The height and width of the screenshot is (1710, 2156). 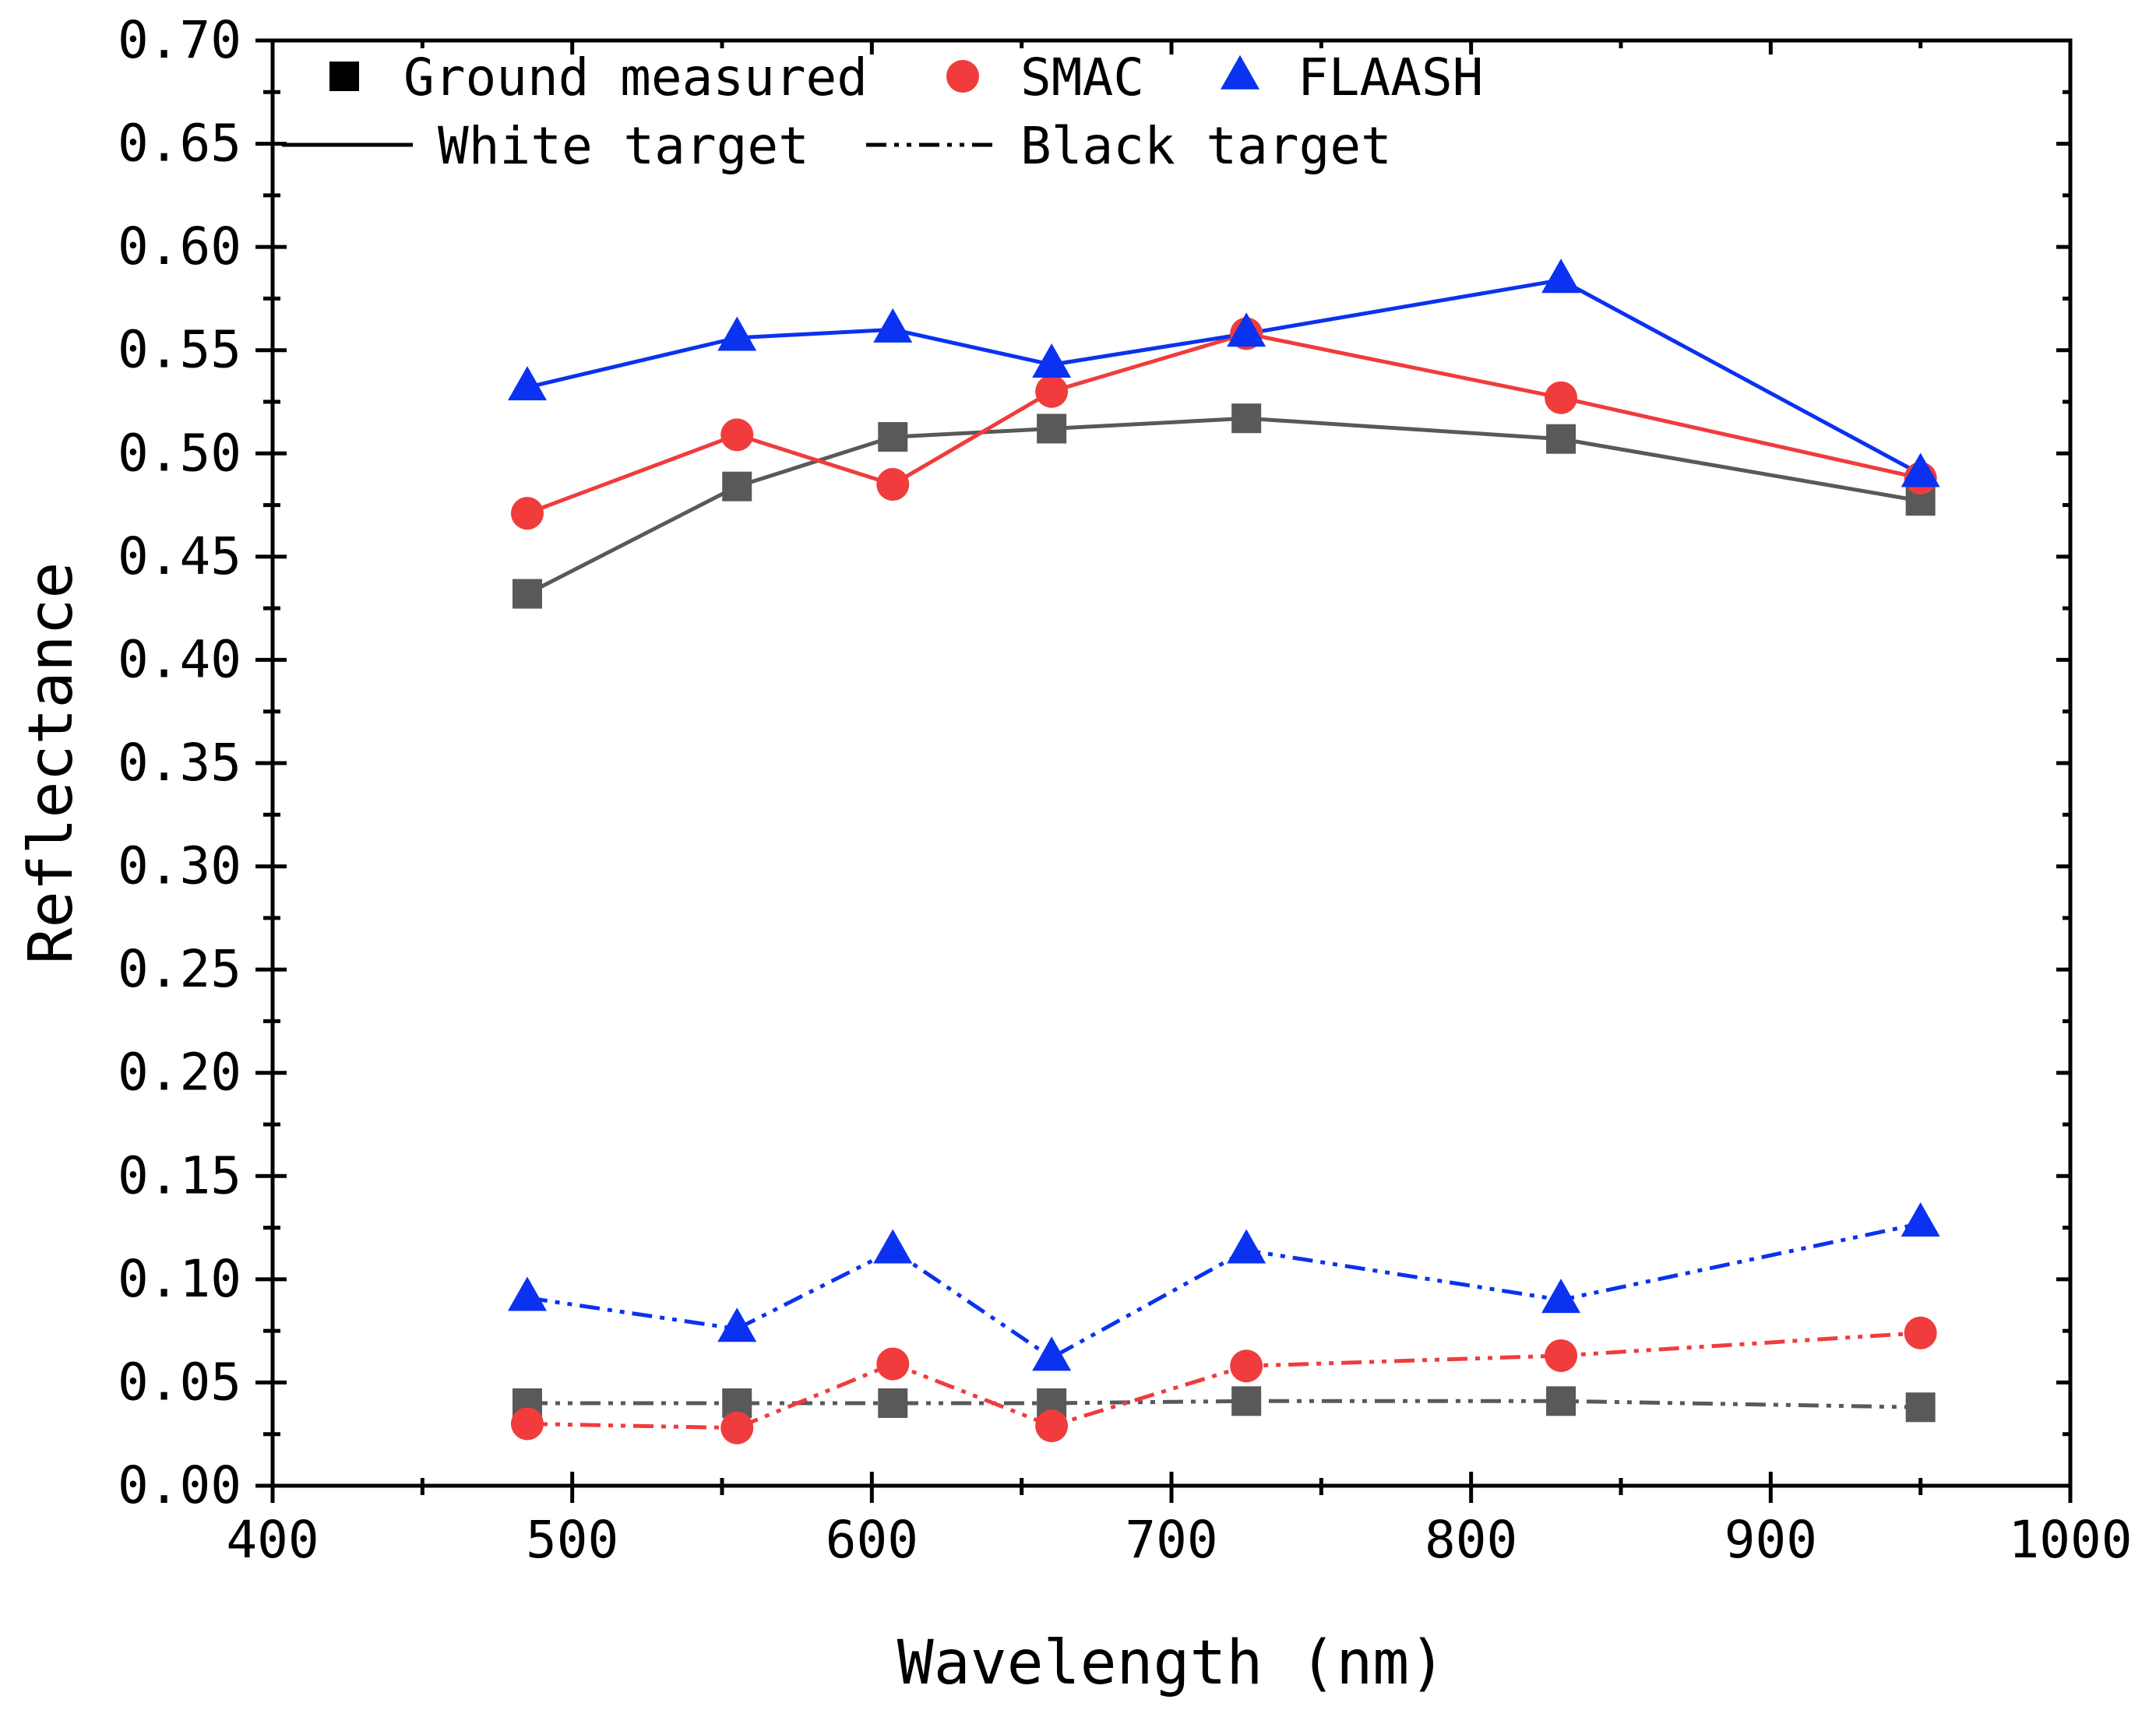 What do you see at coordinates (51, 763) in the screenshot?
I see `y-axis-title: Reflectance` at bounding box center [51, 763].